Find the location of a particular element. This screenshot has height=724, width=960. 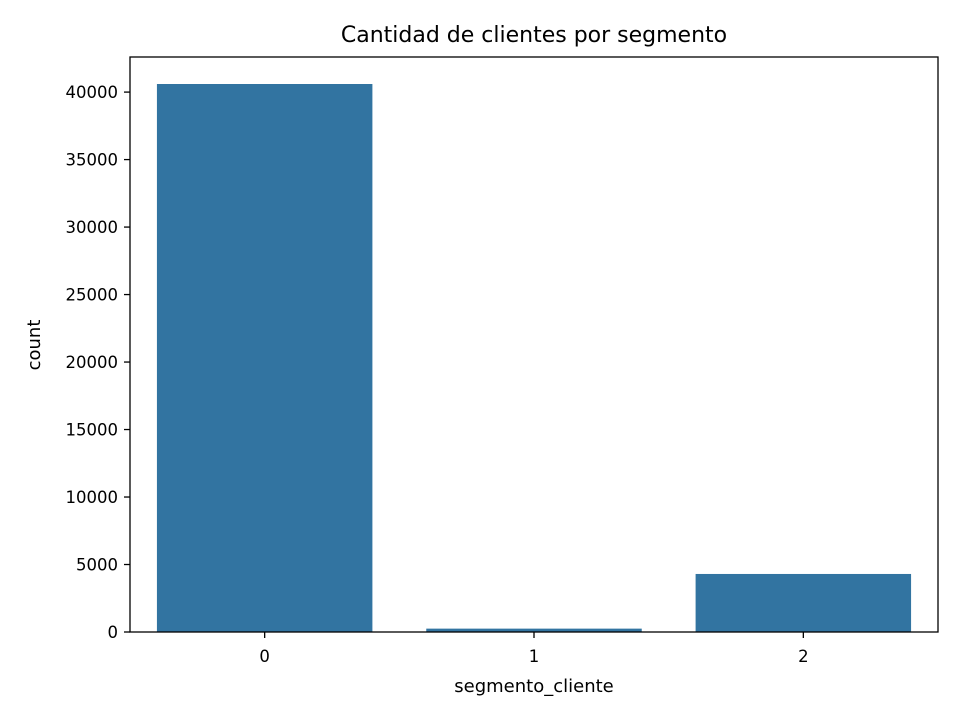

x-tick-label-1: 1 is located at coordinates (534, 656).